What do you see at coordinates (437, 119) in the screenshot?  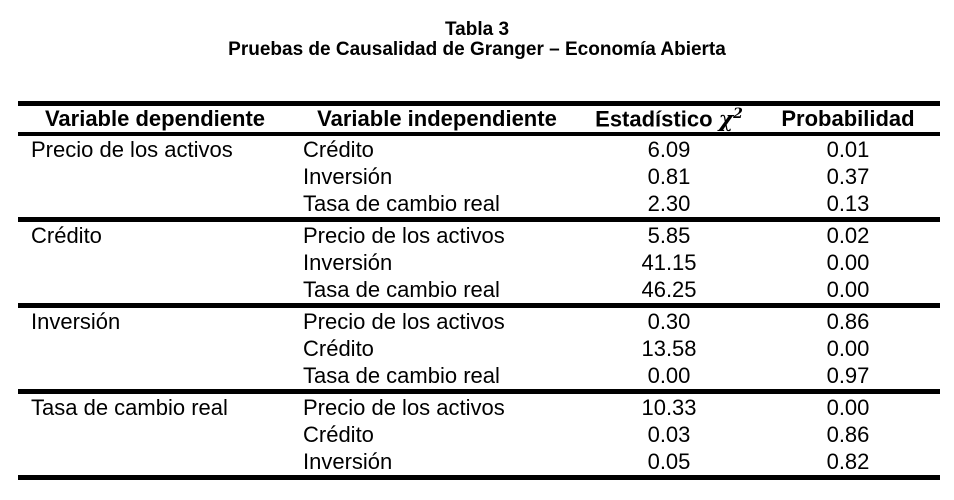 I see `header-independent-variable: Variable independiente` at bounding box center [437, 119].